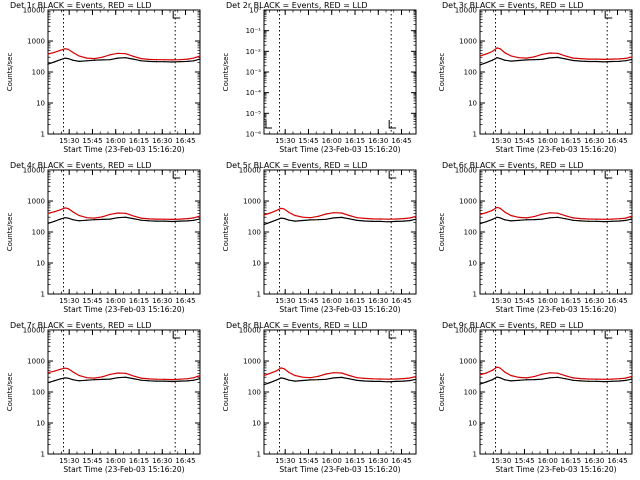 The image size is (640, 480). What do you see at coordinates (617, 141) in the screenshot?
I see `x-tick-label: 16:45` at bounding box center [617, 141].